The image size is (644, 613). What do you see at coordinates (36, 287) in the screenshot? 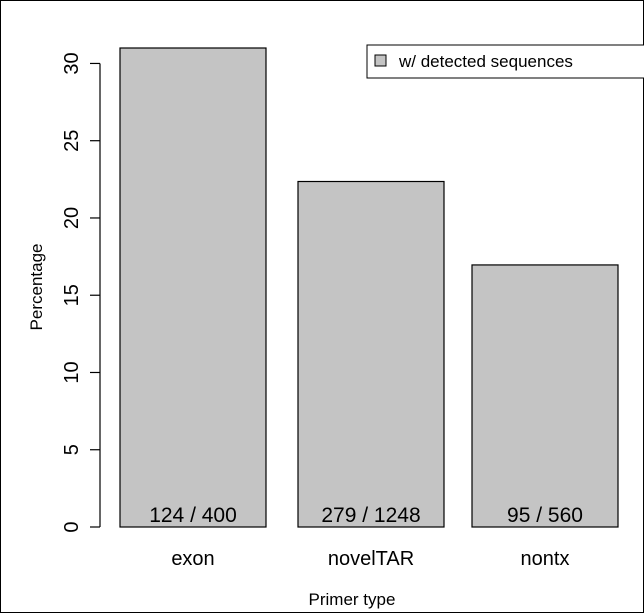
I see `y-axis-title: Percentage` at bounding box center [36, 287].